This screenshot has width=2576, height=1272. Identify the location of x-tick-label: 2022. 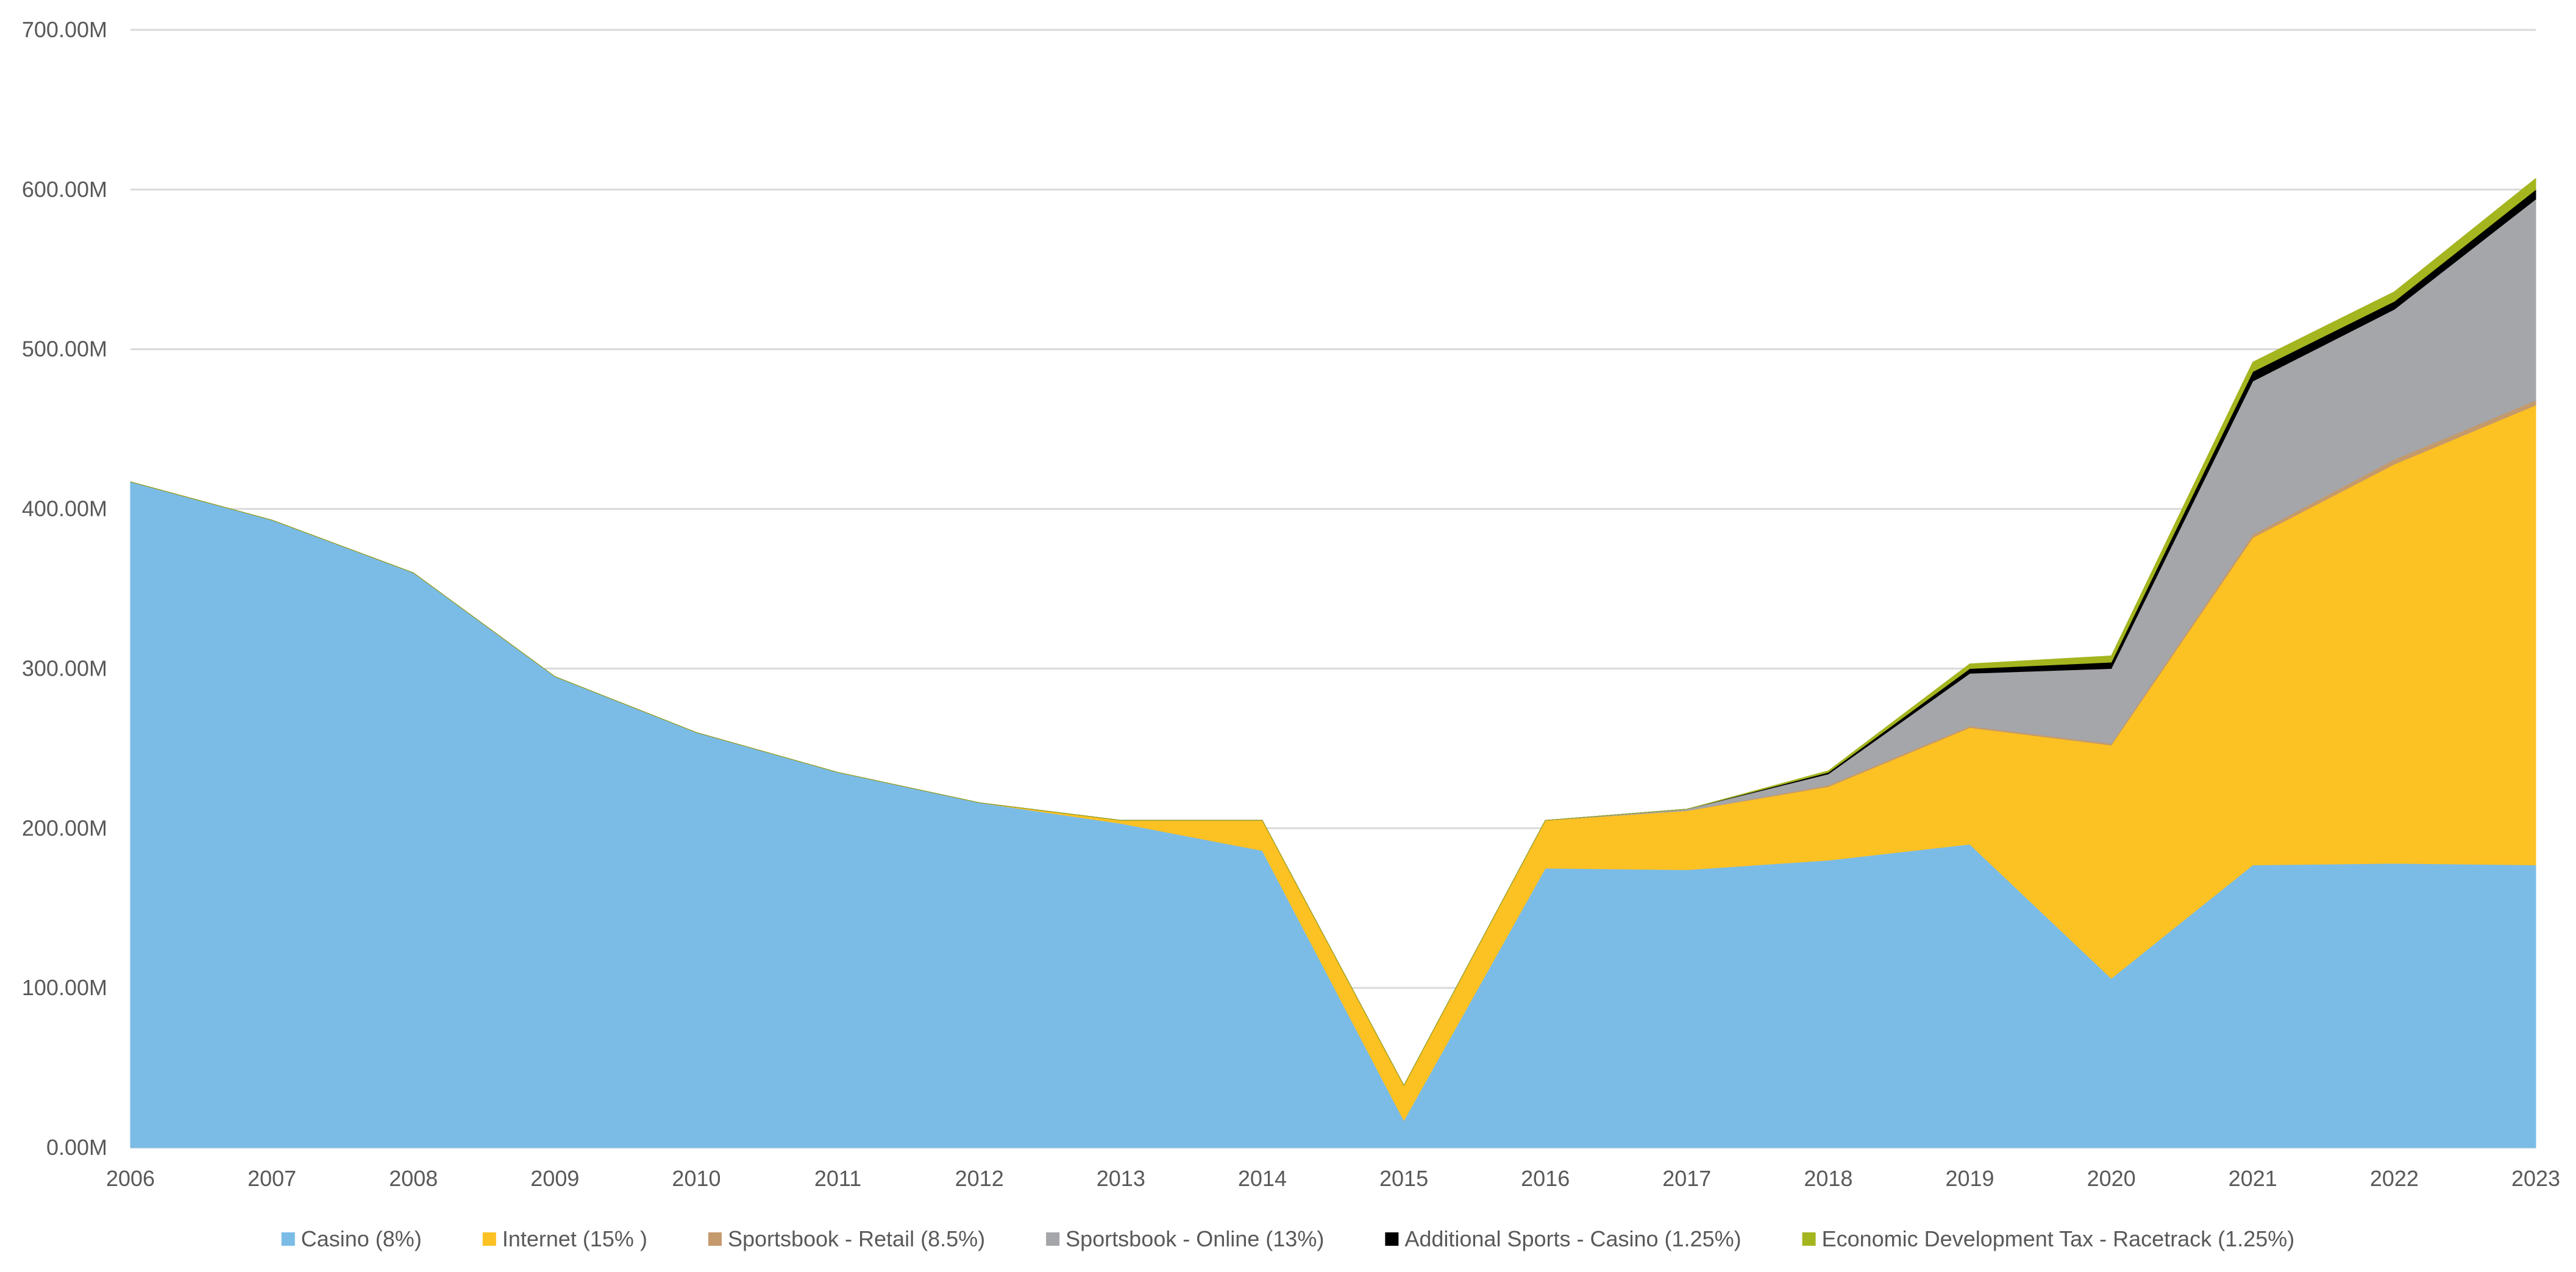
(2394, 1178).